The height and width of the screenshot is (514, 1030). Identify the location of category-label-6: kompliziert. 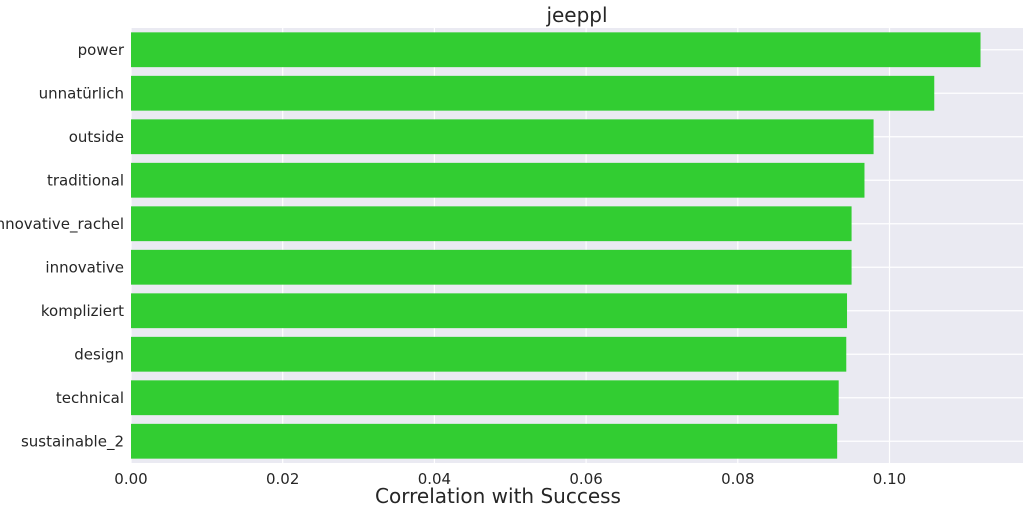
(82, 311).